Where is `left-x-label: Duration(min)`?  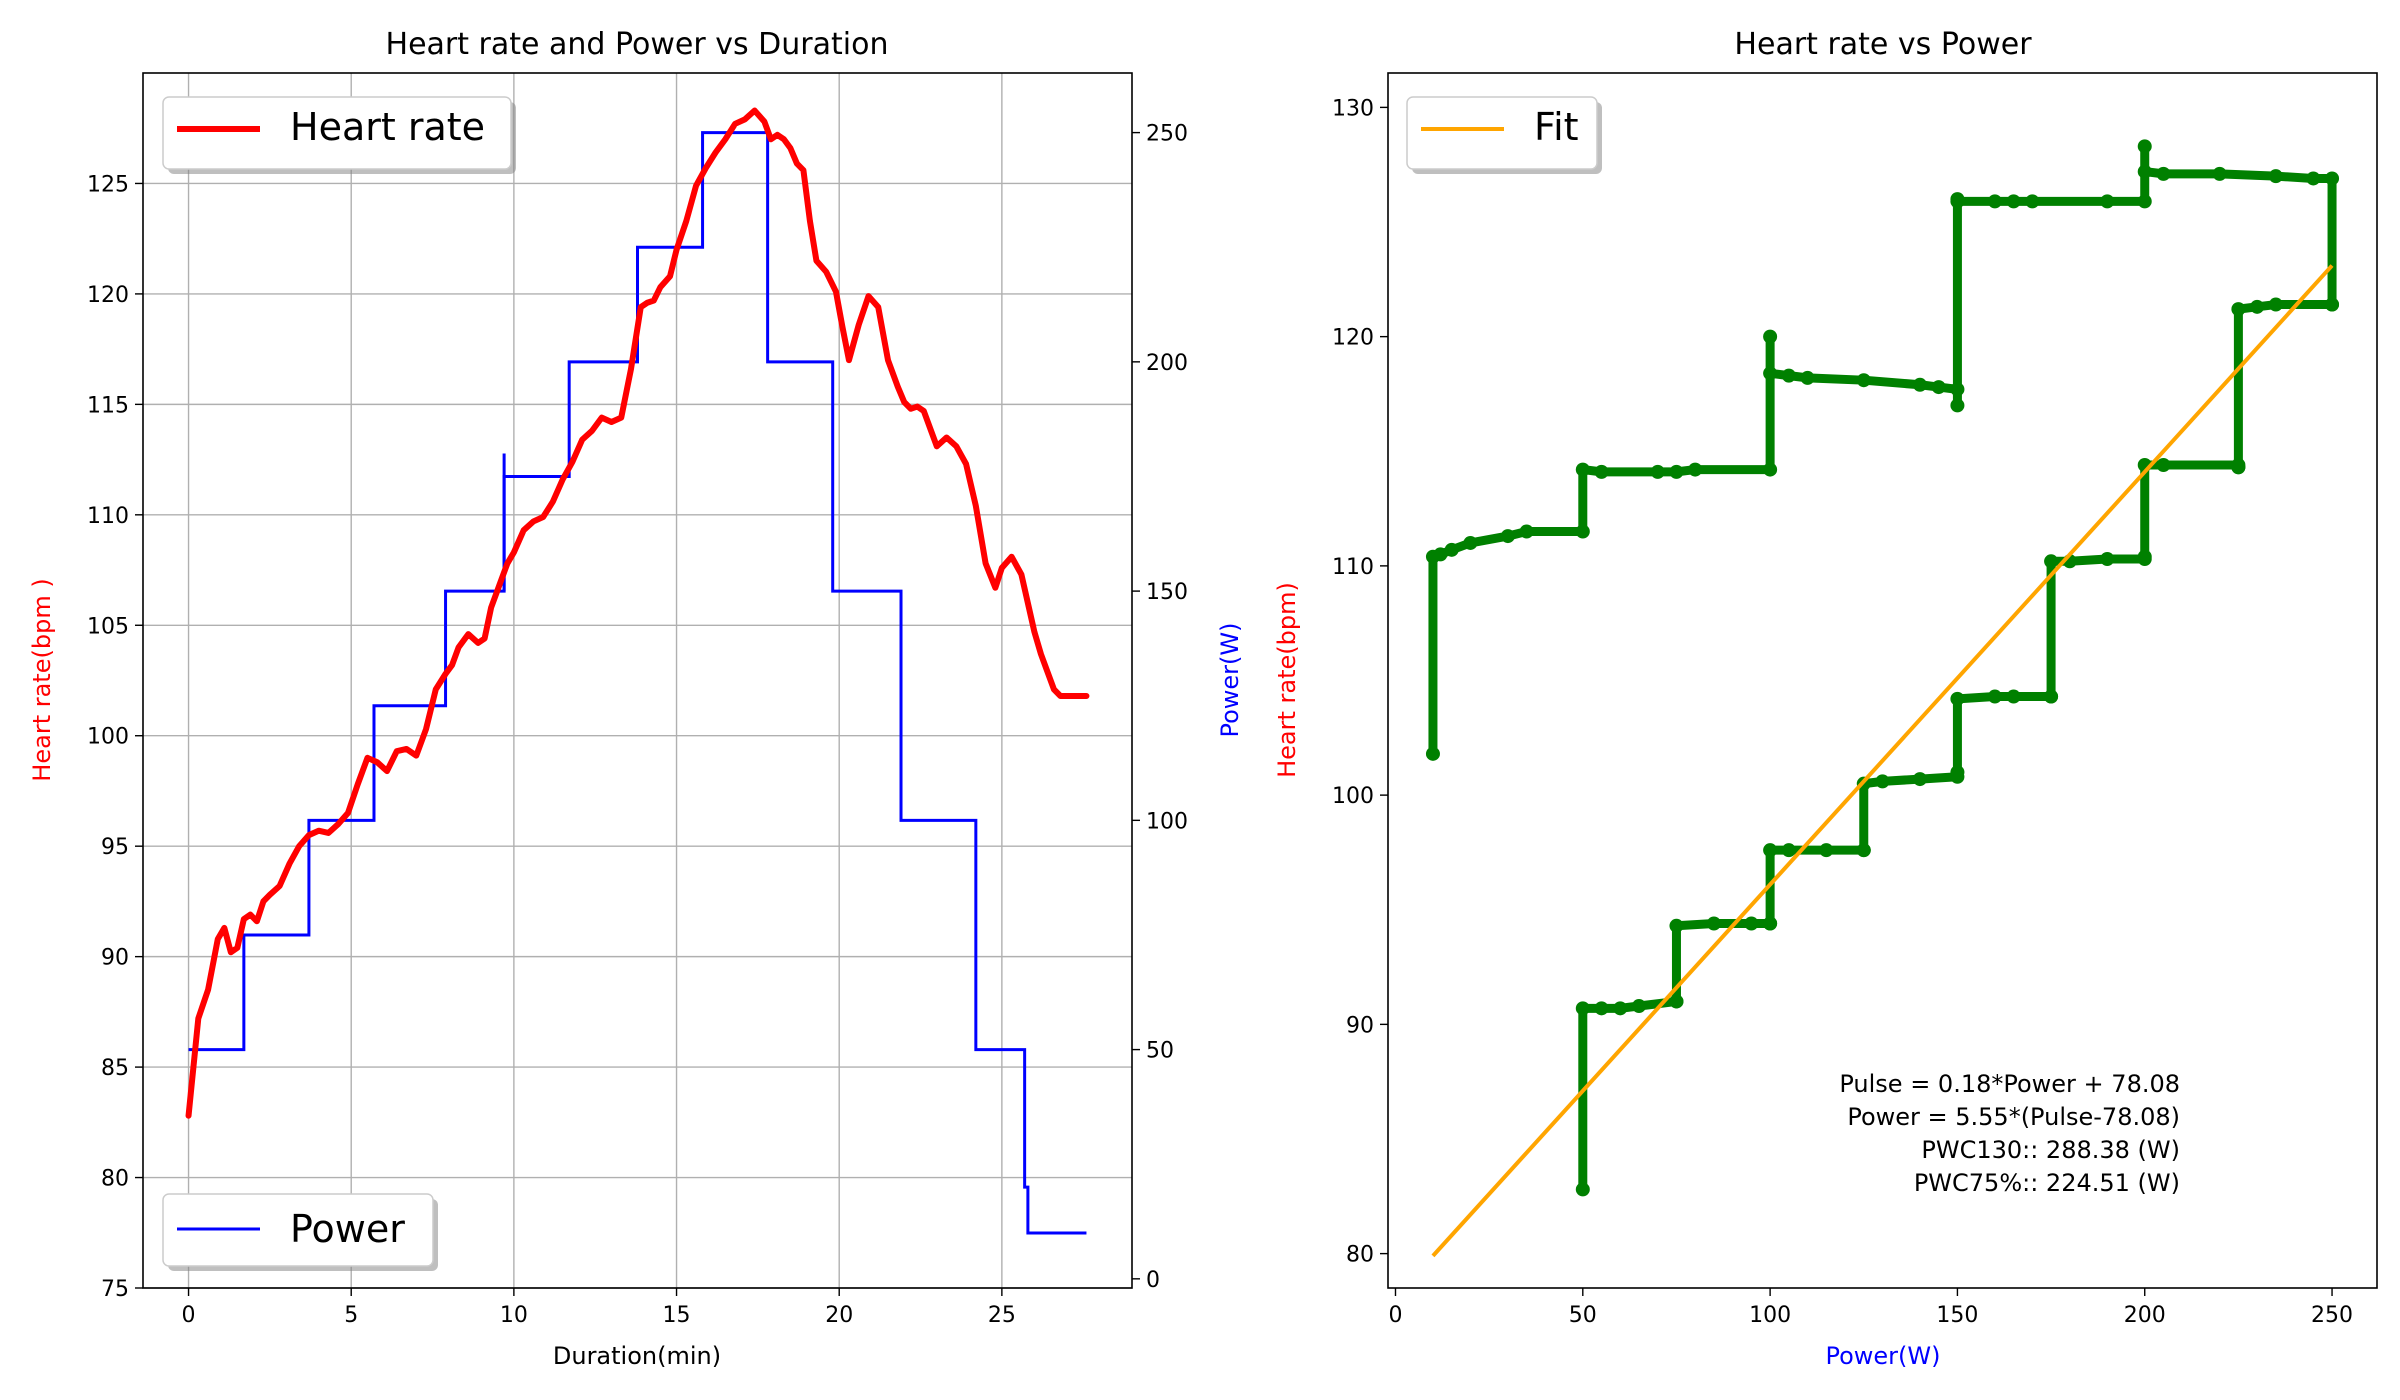 left-x-label: Duration(min) is located at coordinates (637, 1356).